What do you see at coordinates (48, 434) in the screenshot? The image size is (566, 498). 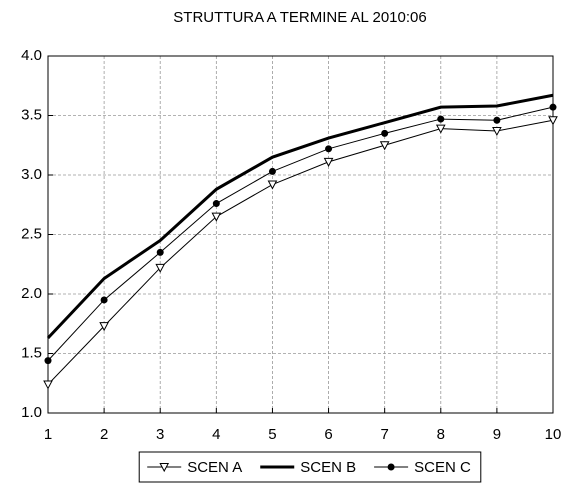 I see `x-tick-label: 1` at bounding box center [48, 434].